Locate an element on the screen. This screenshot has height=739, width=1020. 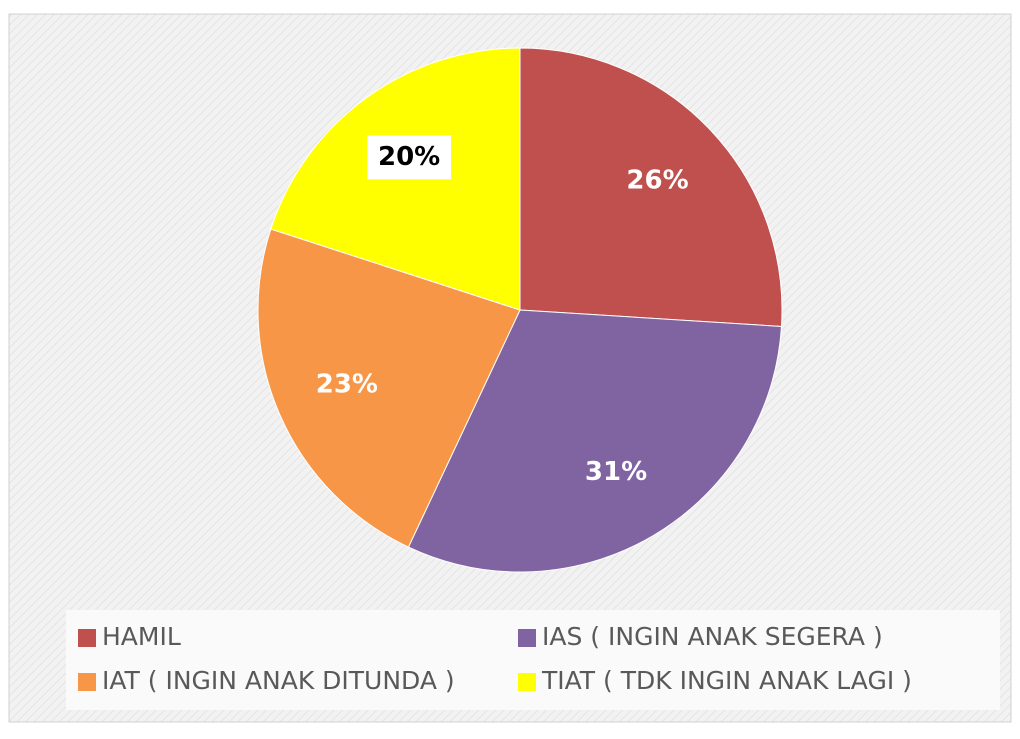
legend-label: IAS ( INGIN ANAK SEGERA ) is located at coordinates (712, 636).